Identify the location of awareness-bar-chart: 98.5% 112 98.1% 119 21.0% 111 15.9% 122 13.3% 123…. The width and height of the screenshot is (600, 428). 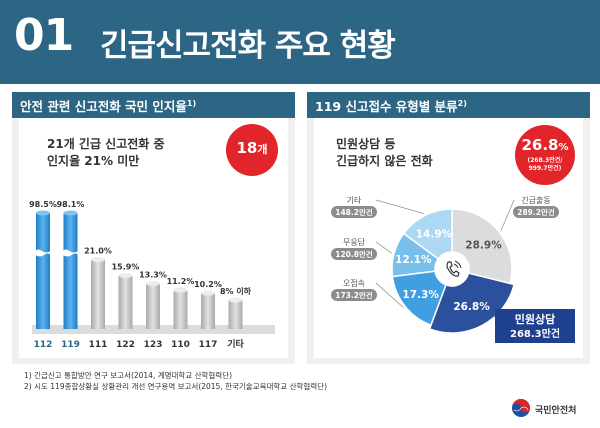
(152, 275).